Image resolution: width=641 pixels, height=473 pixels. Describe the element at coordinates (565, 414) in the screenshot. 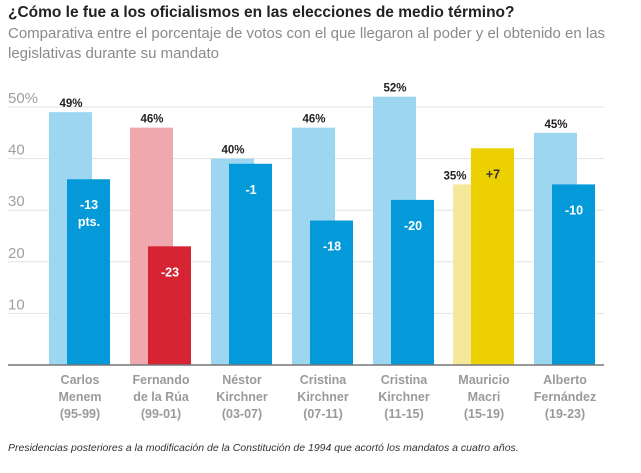

I see `x-category-label: (19-23)` at that location.